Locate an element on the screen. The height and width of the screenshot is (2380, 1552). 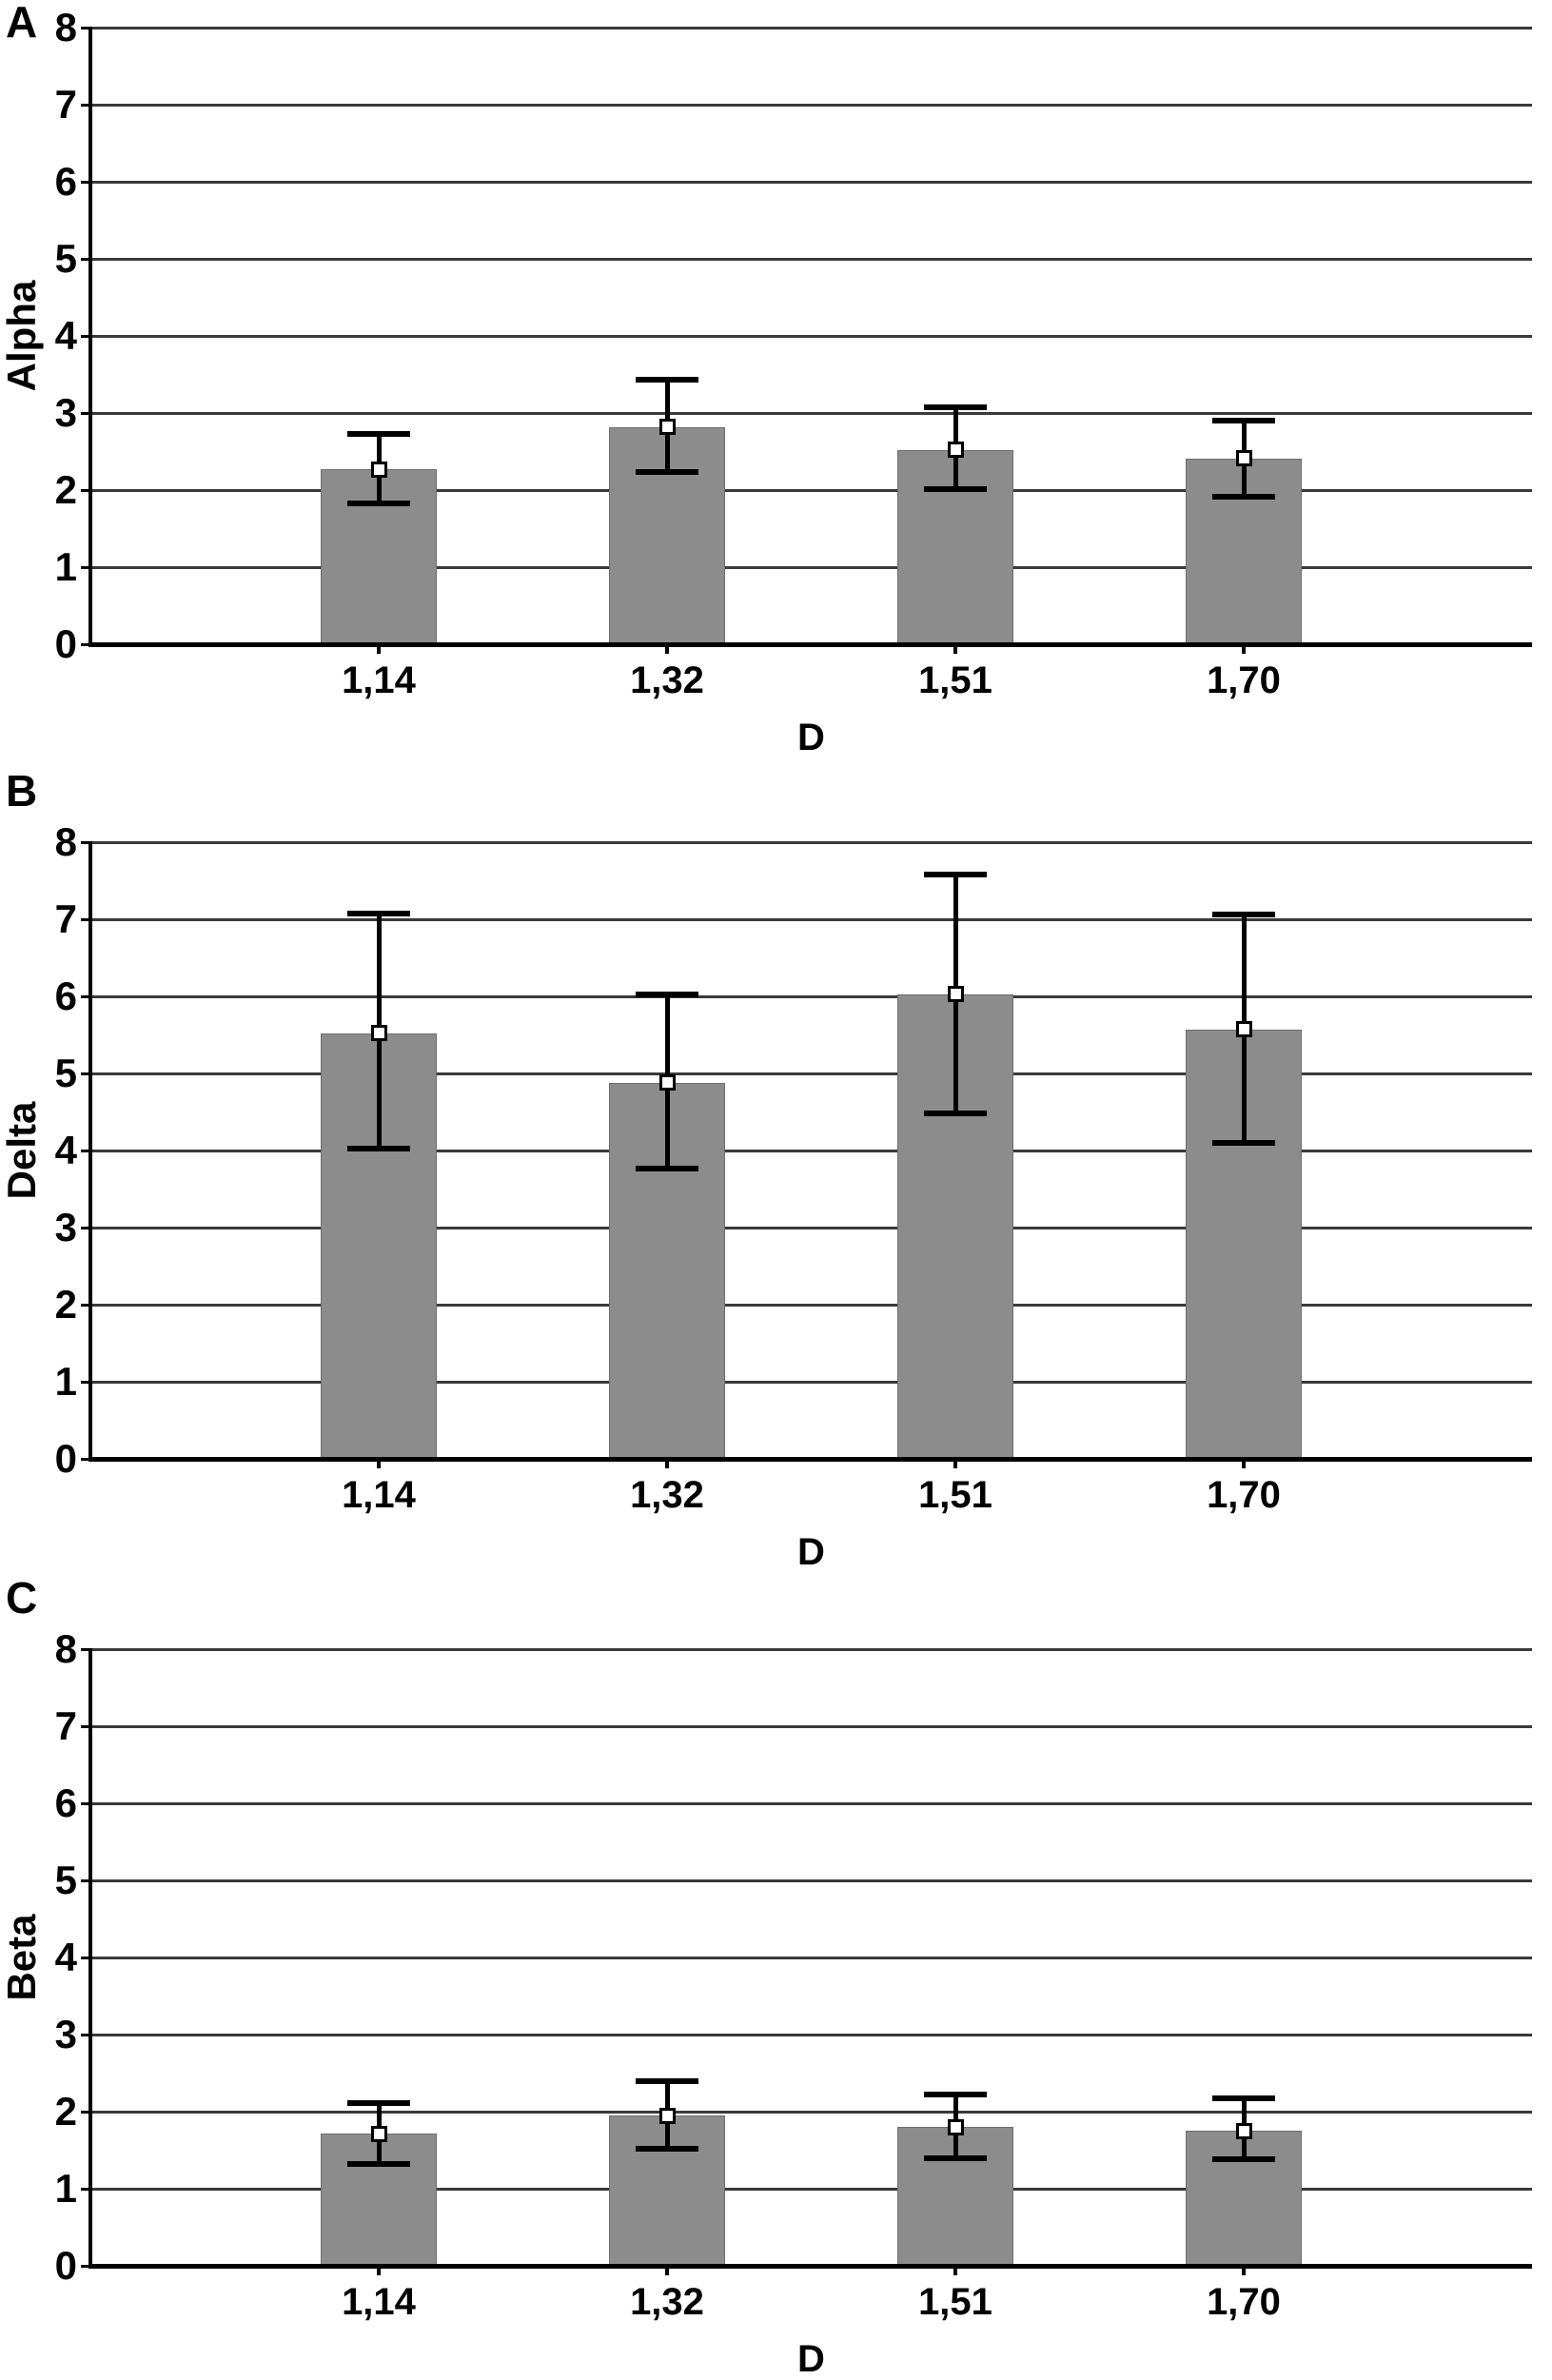
y-tick-label-2: 2 is located at coordinates (65, 2111).